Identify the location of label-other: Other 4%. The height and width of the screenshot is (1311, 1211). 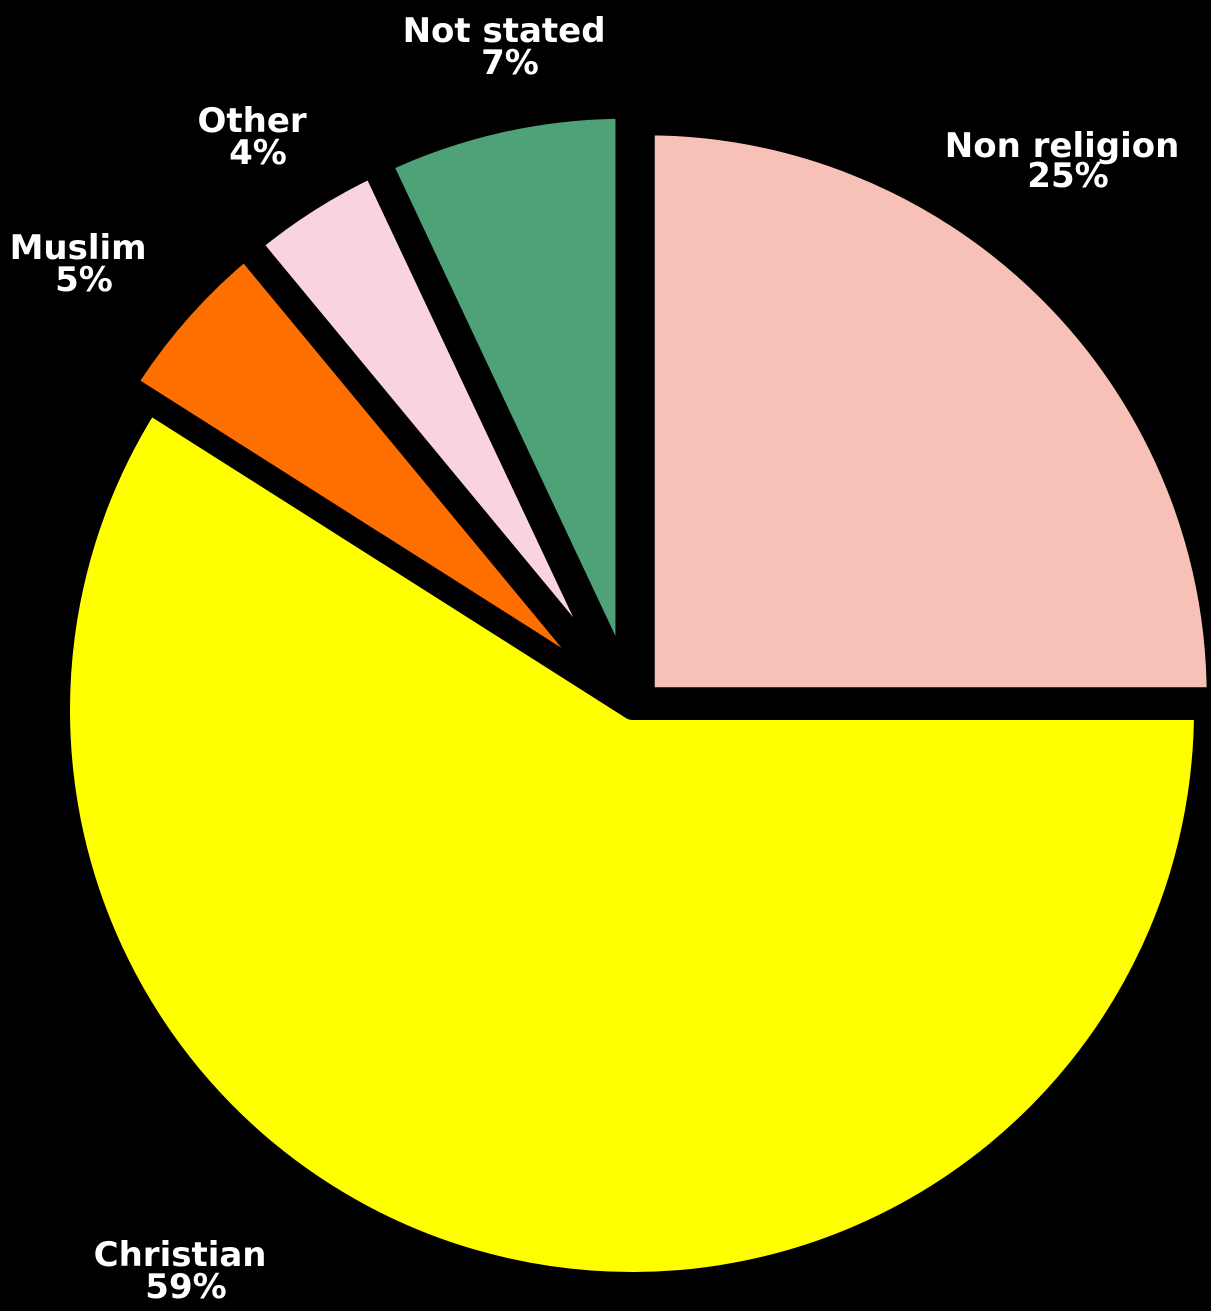
(257, 137).